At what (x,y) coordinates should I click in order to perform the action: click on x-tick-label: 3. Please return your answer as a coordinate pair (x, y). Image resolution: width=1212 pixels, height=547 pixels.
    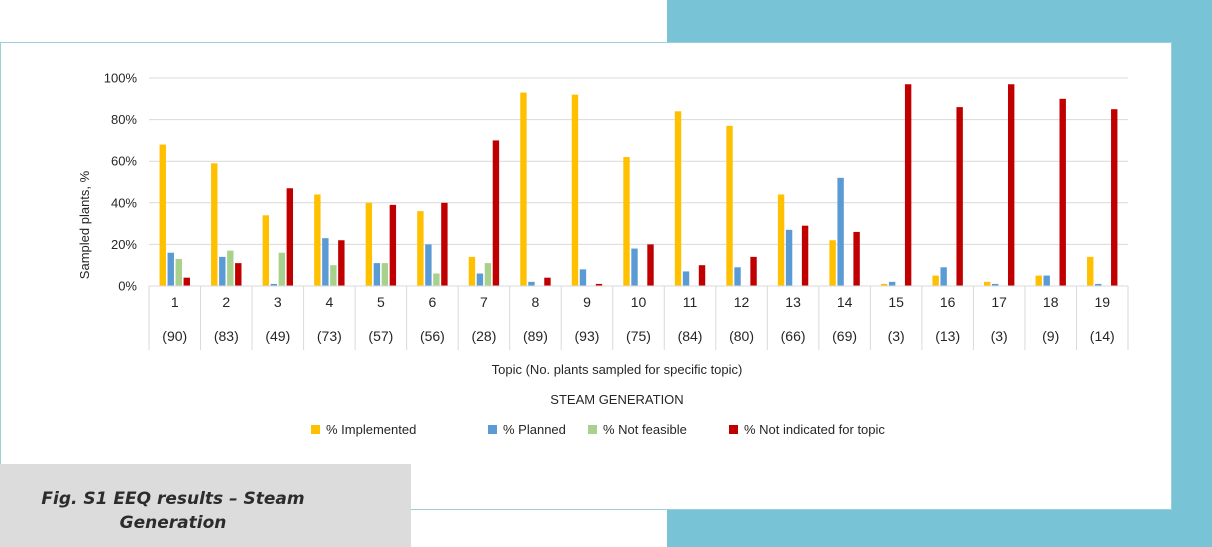
    Looking at the image, I should click on (278, 302).